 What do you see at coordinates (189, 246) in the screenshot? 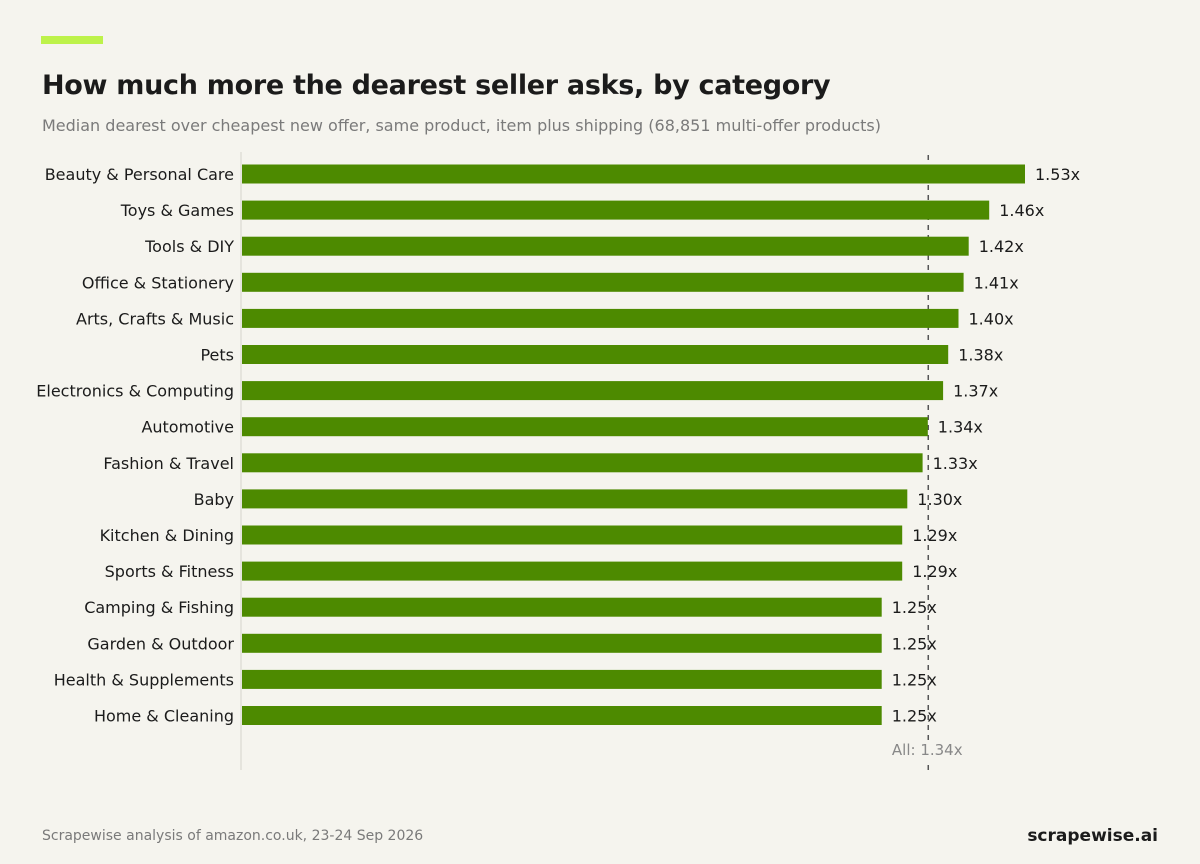
I see `category-label: Tools & DIY` at bounding box center [189, 246].